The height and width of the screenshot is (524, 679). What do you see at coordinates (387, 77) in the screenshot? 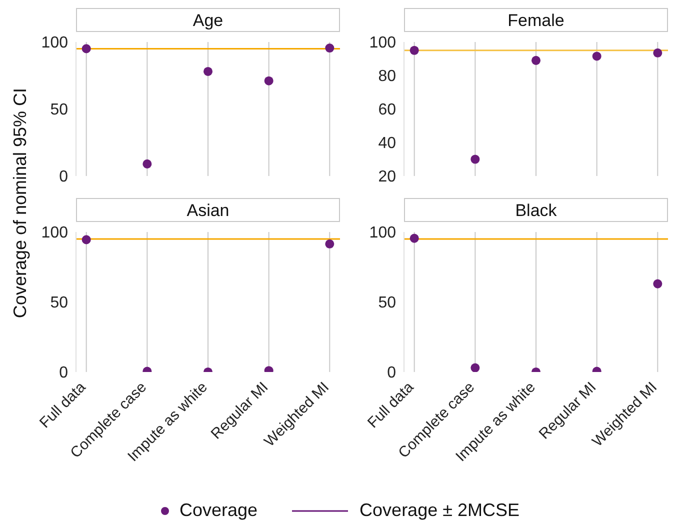
I see `y-tick-label: 80` at bounding box center [387, 77].